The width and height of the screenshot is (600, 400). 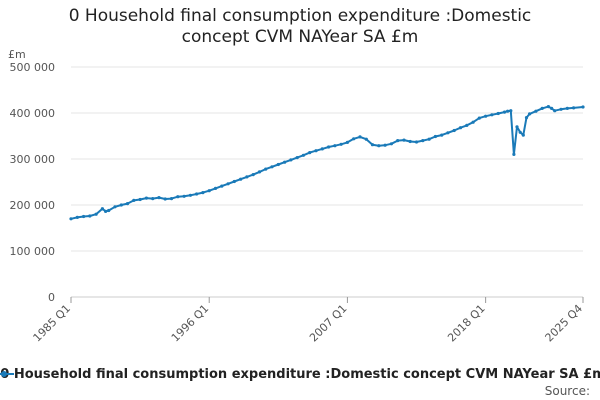 I want to click on y-tick-label-0: 0, so click(x=51, y=297).